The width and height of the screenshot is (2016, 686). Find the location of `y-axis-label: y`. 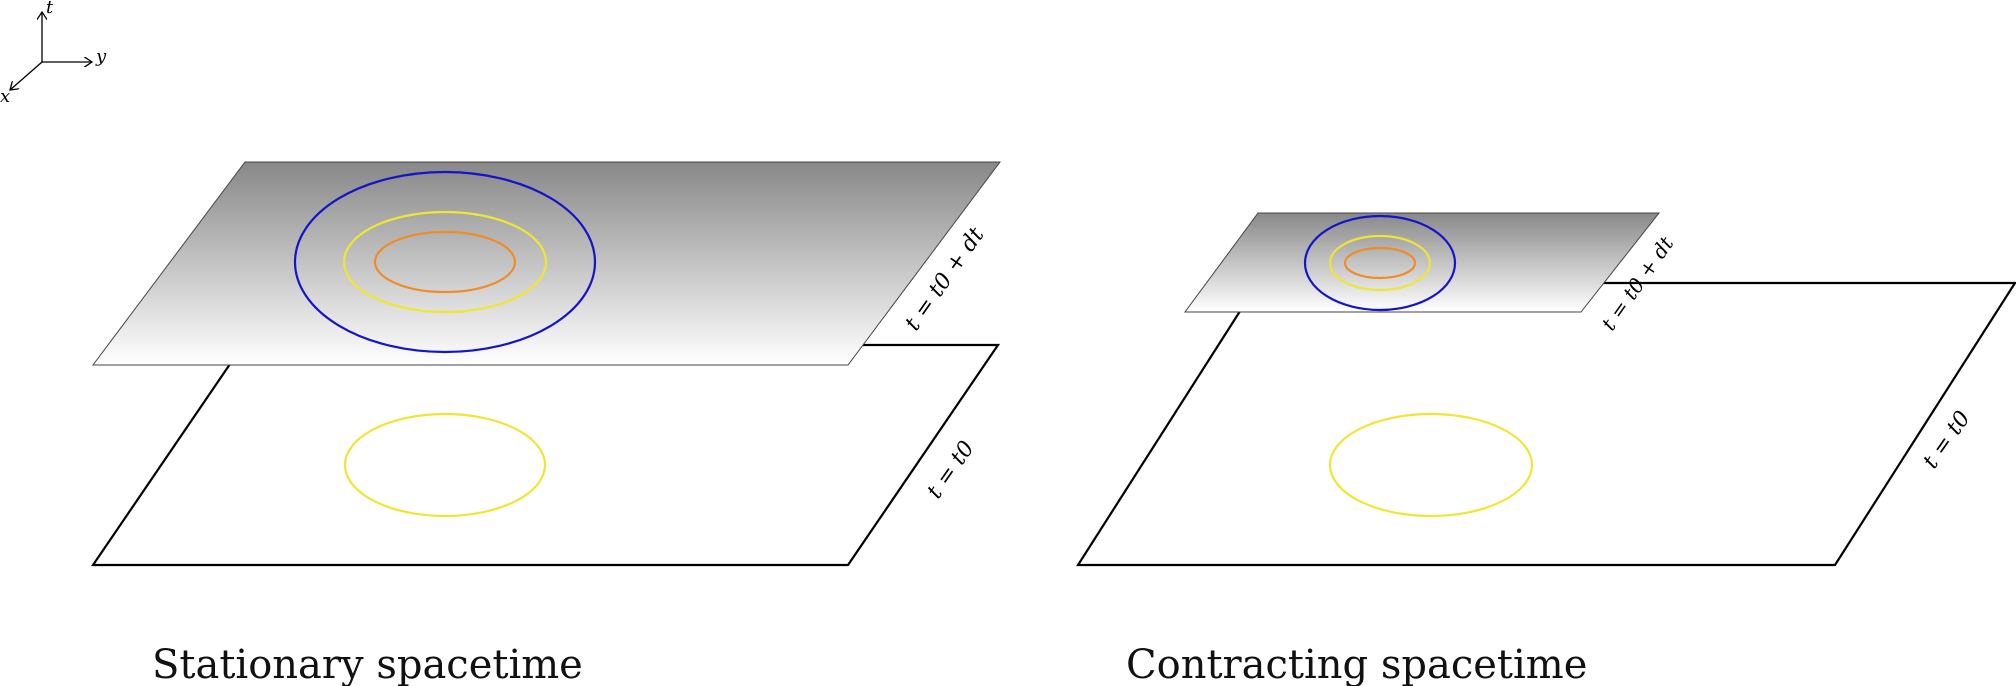

y-axis-label: y is located at coordinates (101, 56).